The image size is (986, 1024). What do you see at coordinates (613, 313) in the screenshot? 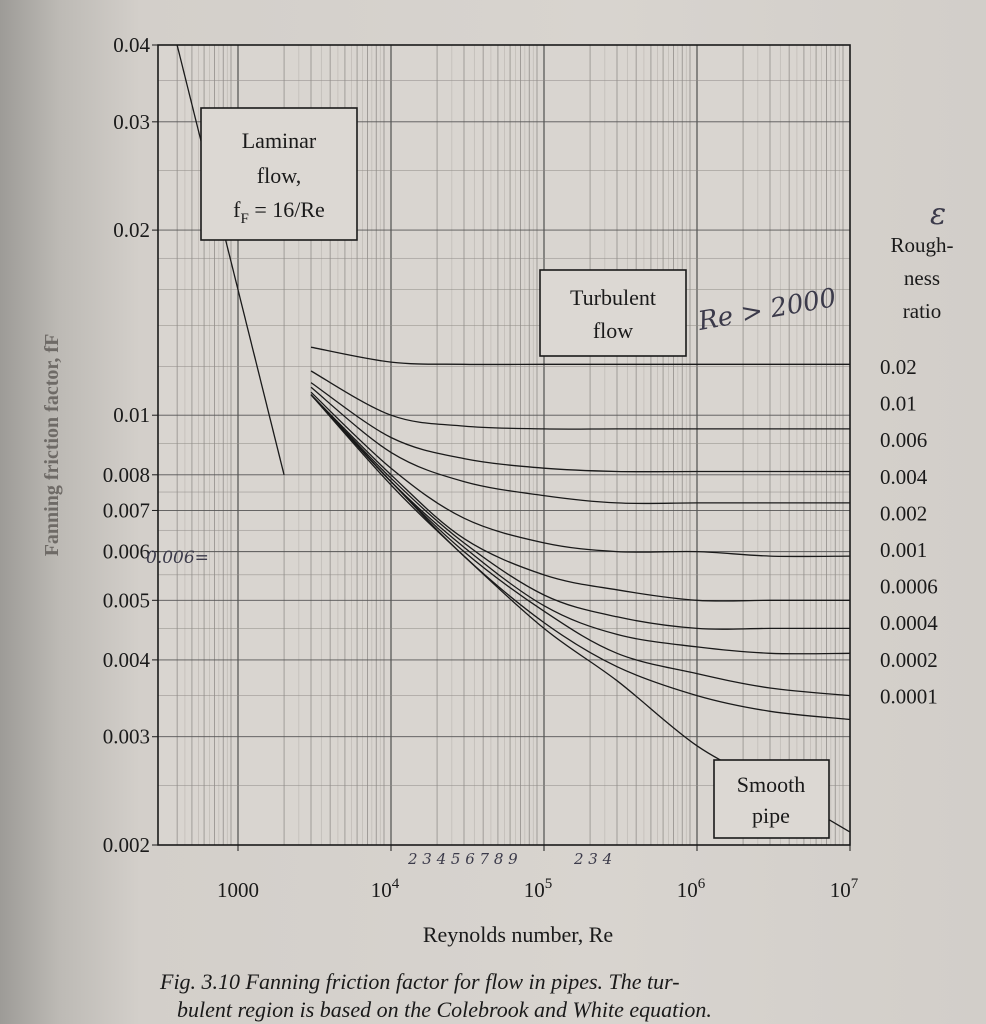
I see `turbulent-box: Turbulent flow` at bounding box center [613, 313].